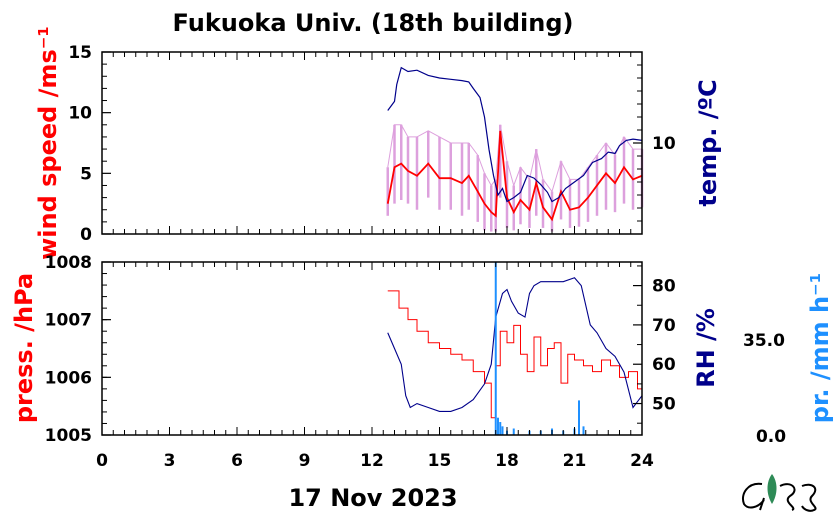  What do you see at coordinates (373, 23) in the screenshot?
I see `chart-title: Fukuoka Univ. (18th building)` at bounding box center [373, 23].